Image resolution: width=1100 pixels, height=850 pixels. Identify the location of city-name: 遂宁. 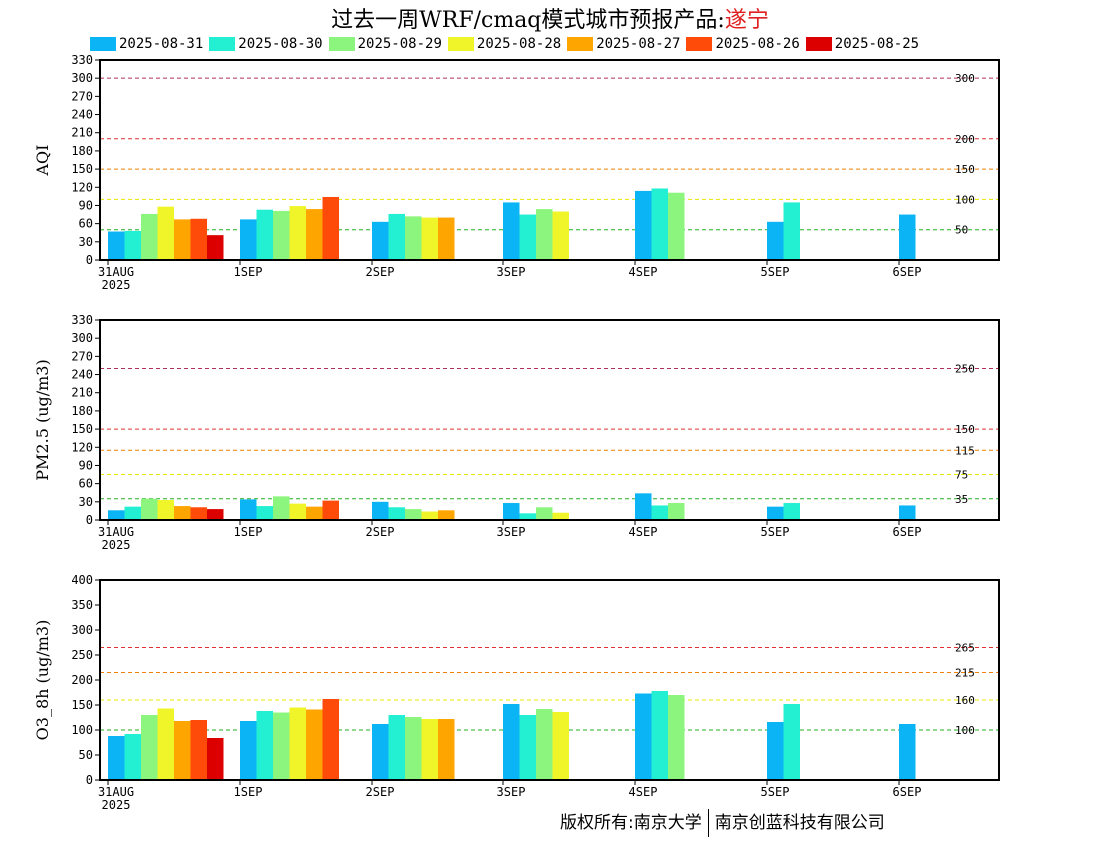
(746, 20).